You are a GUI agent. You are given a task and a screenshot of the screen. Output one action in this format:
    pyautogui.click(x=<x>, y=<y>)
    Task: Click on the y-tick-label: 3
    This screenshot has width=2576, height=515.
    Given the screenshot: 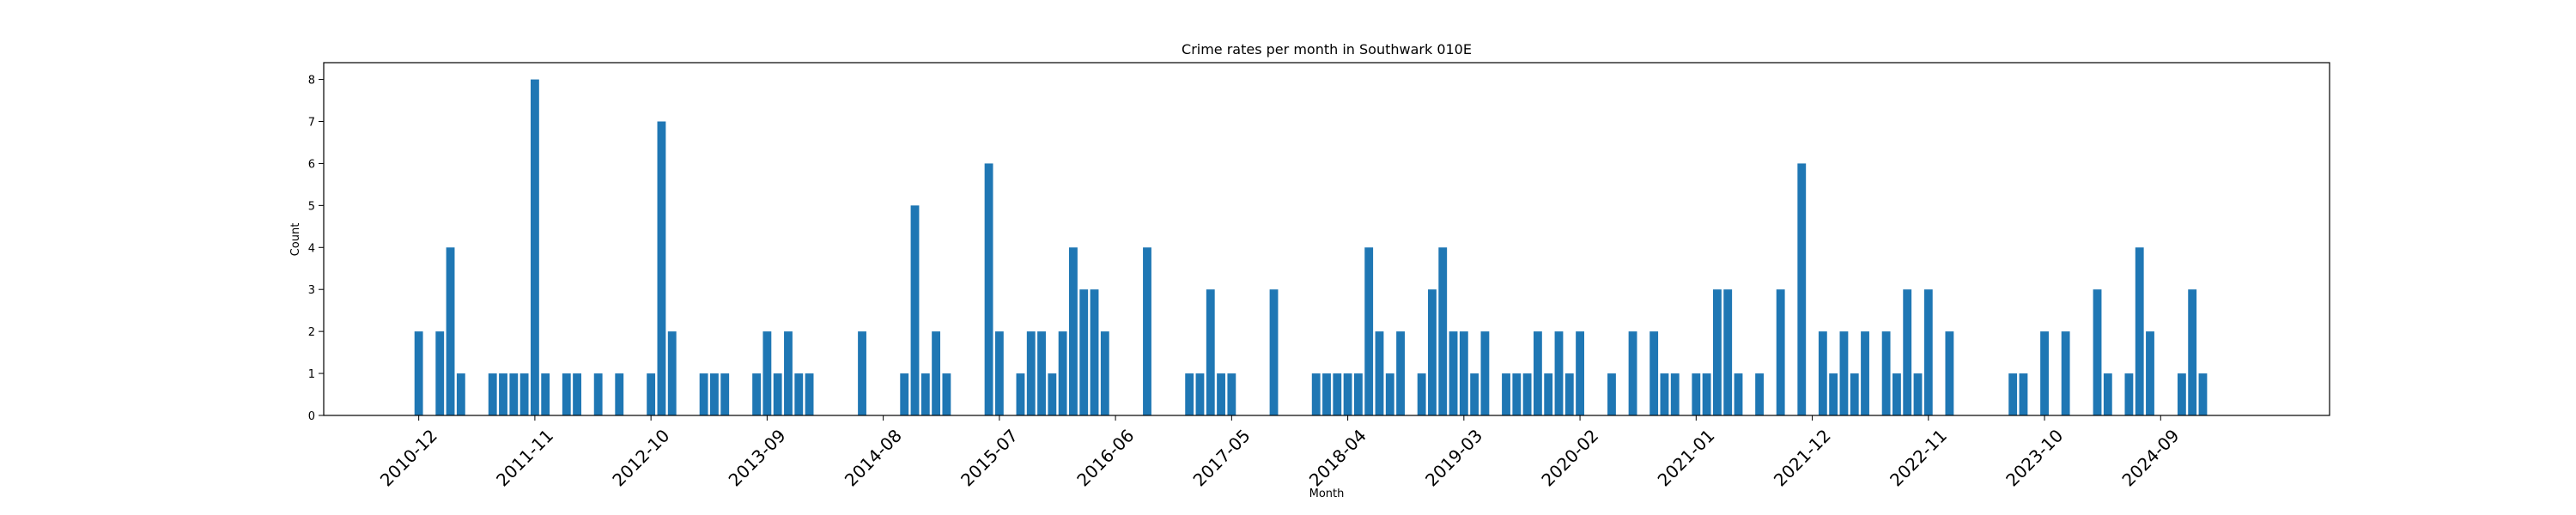 What is the action you would take?
    pyautogui.click(x=312, y=290)
    